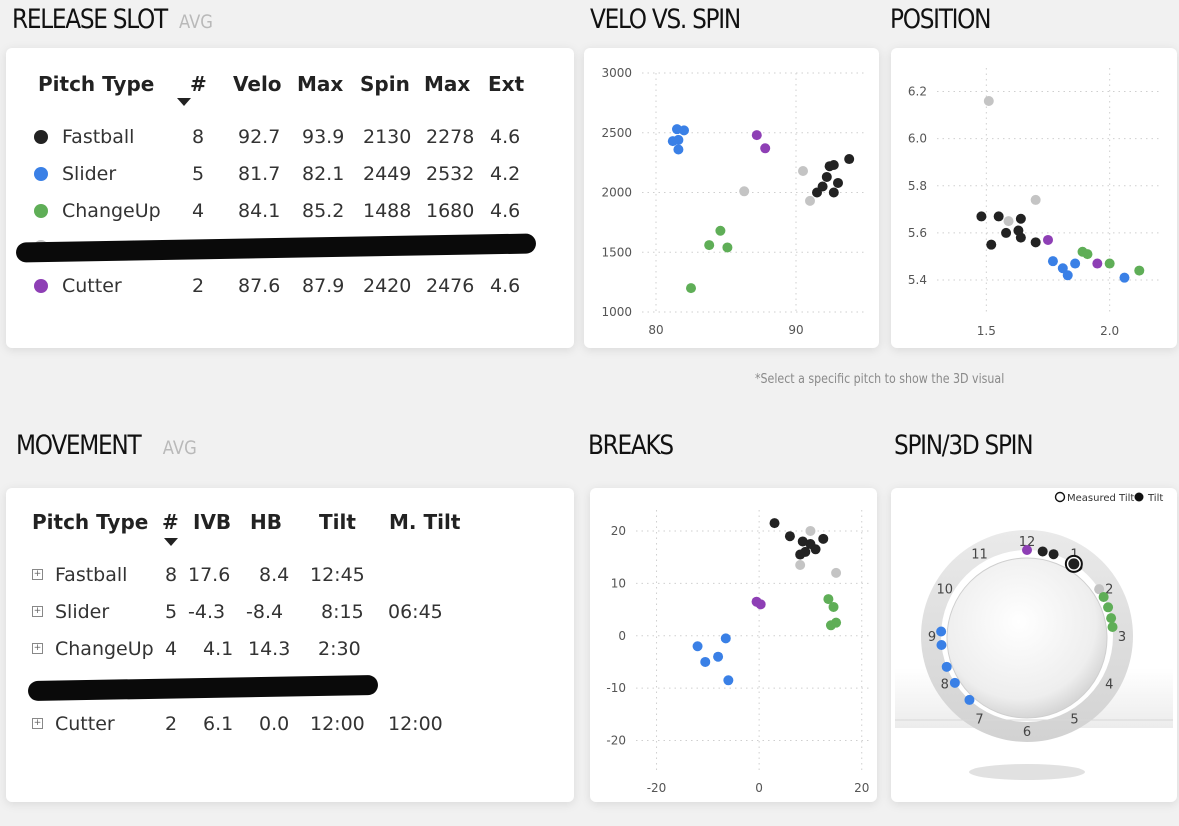  What do you see at coordinates (290, 653) in the screenshot?
I see `table-row: + ChangeUp 4 4.1 14.3 2:30` at bounding box center [290, 653].